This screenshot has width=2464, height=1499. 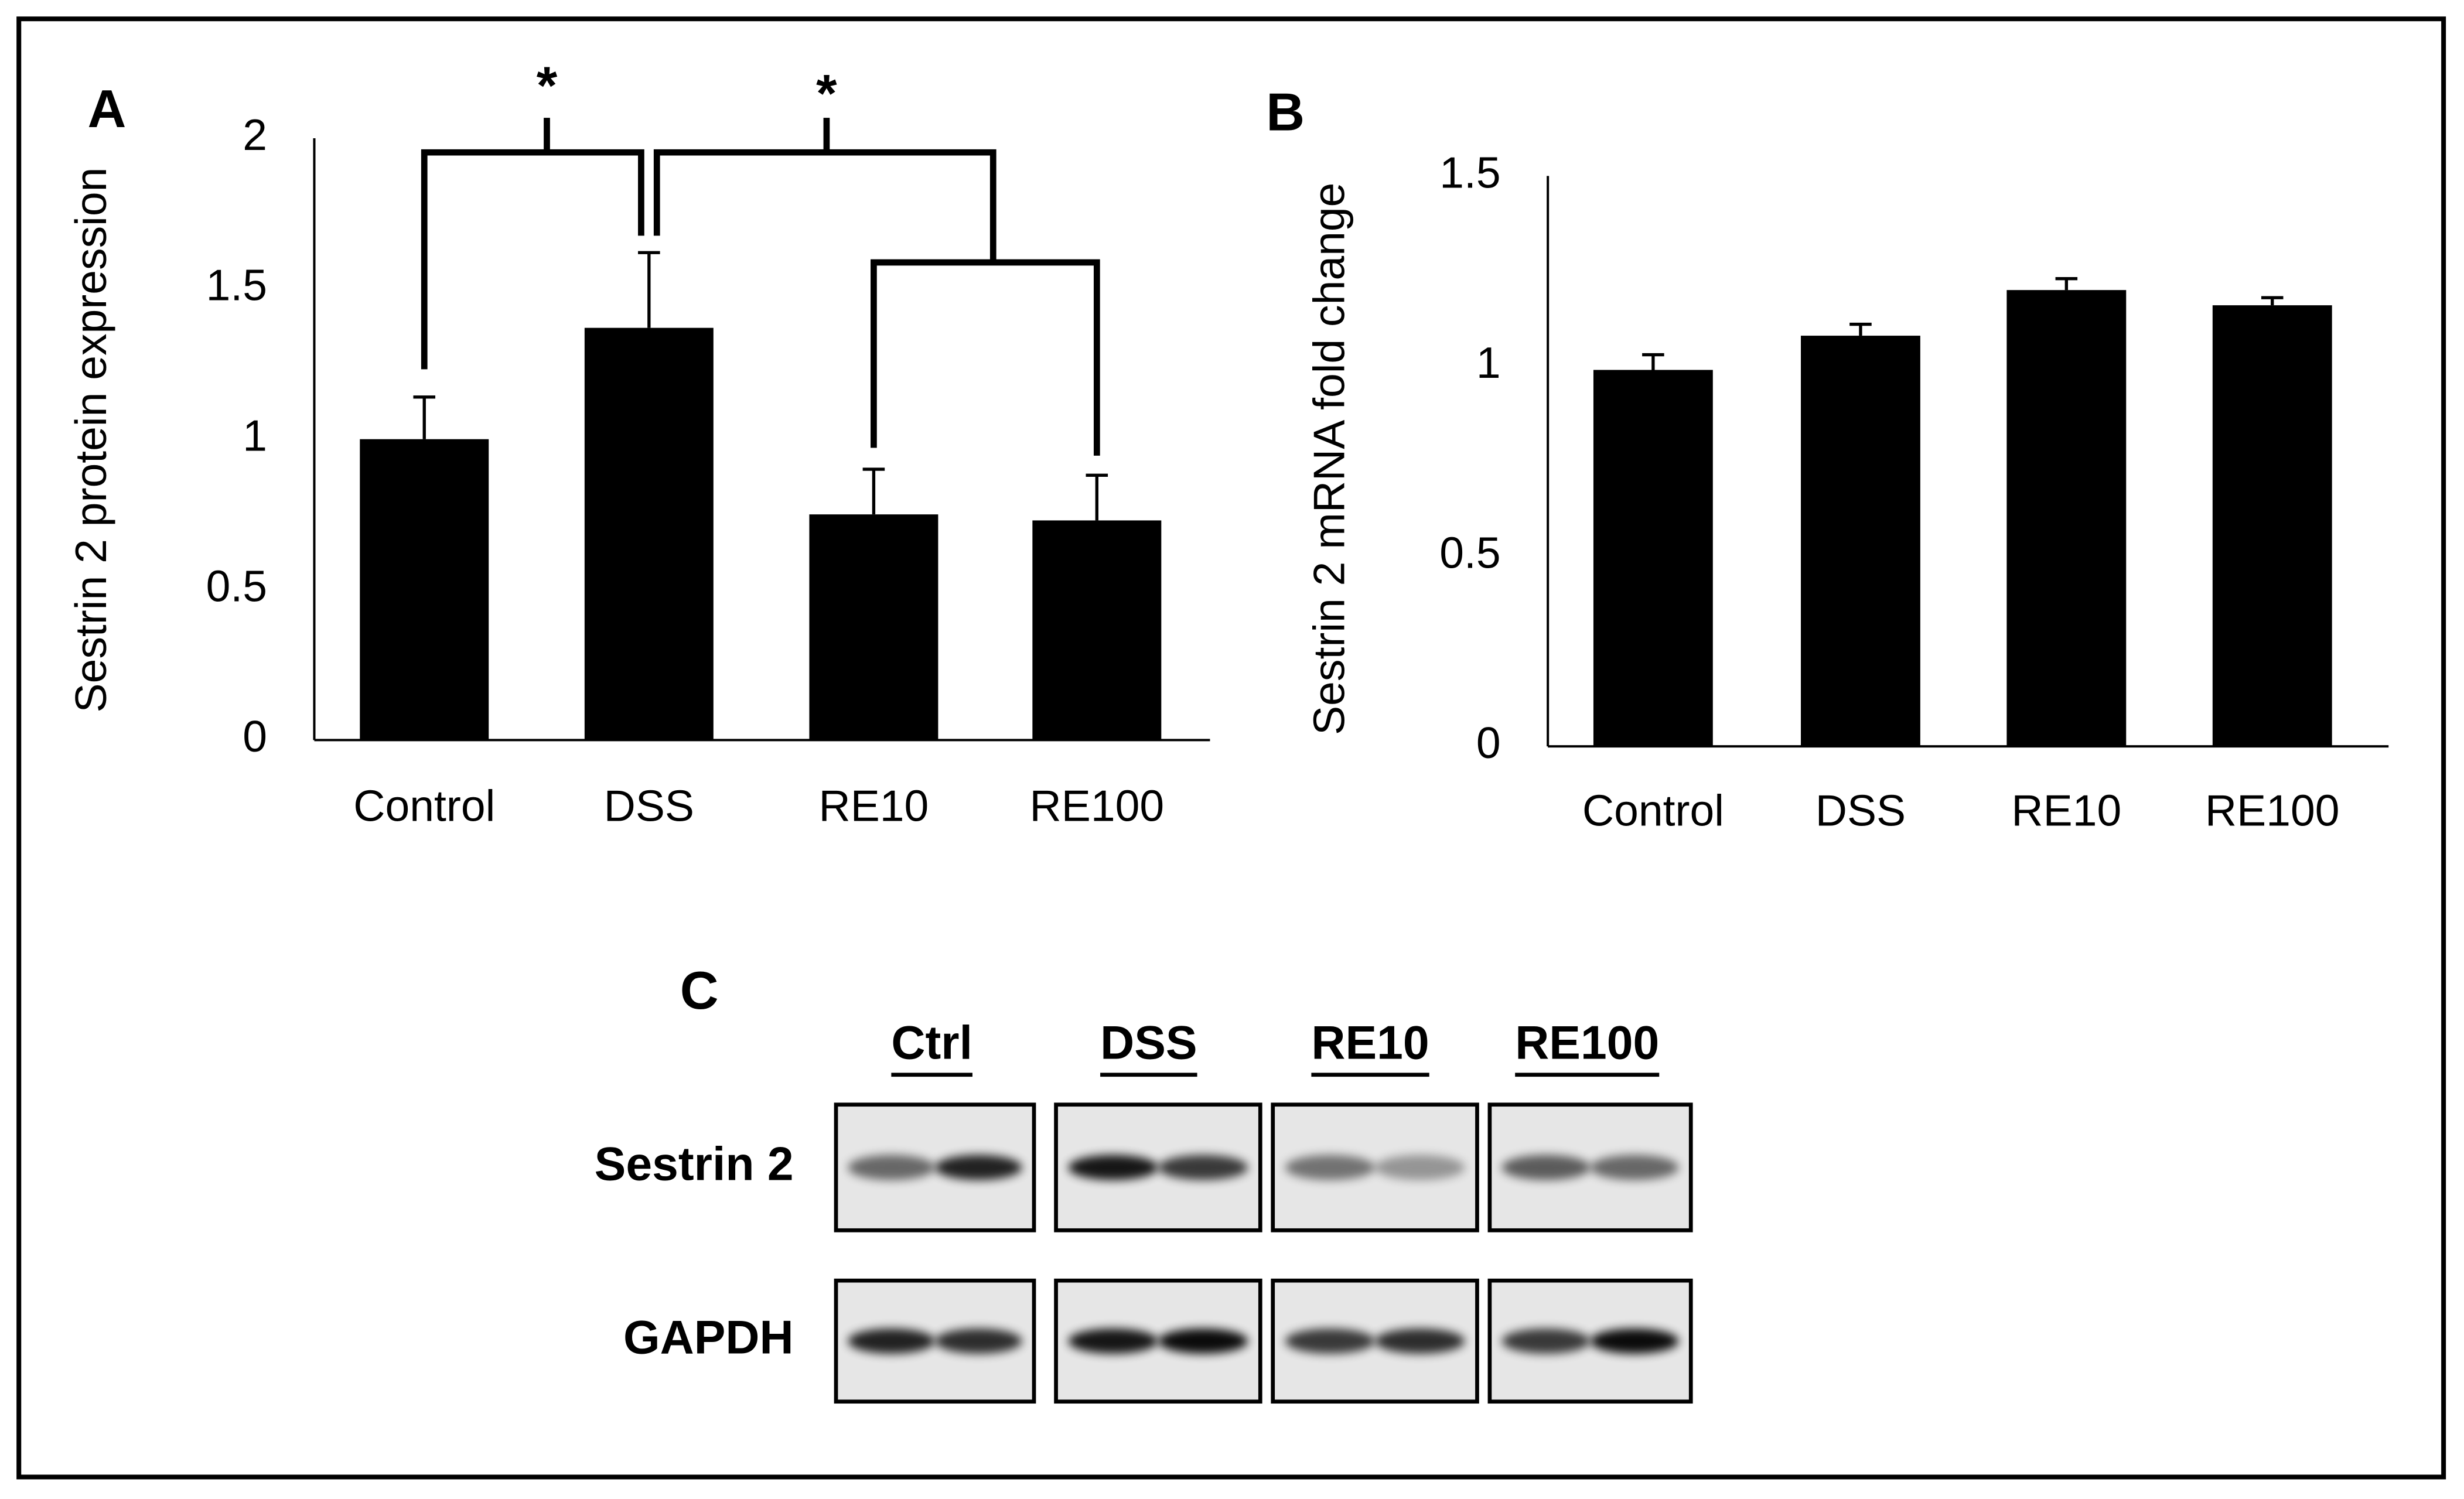 What do you see at coordinates (694, 1164) in the screenshot?
I see `row-label: Sestrin 2` at bounding box center [694, 1164].